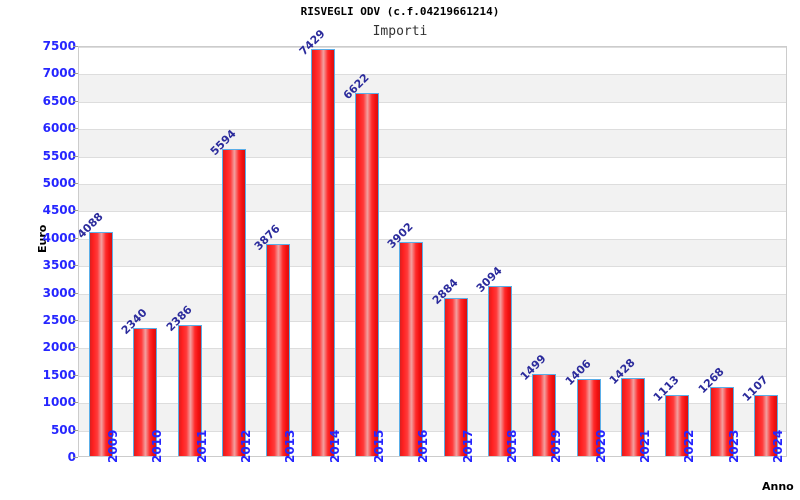 This screenshot has height=500, width=800. I want to click on chart-title: RISVEGLI ODV (c.f.04219661214), so click(400, 11).